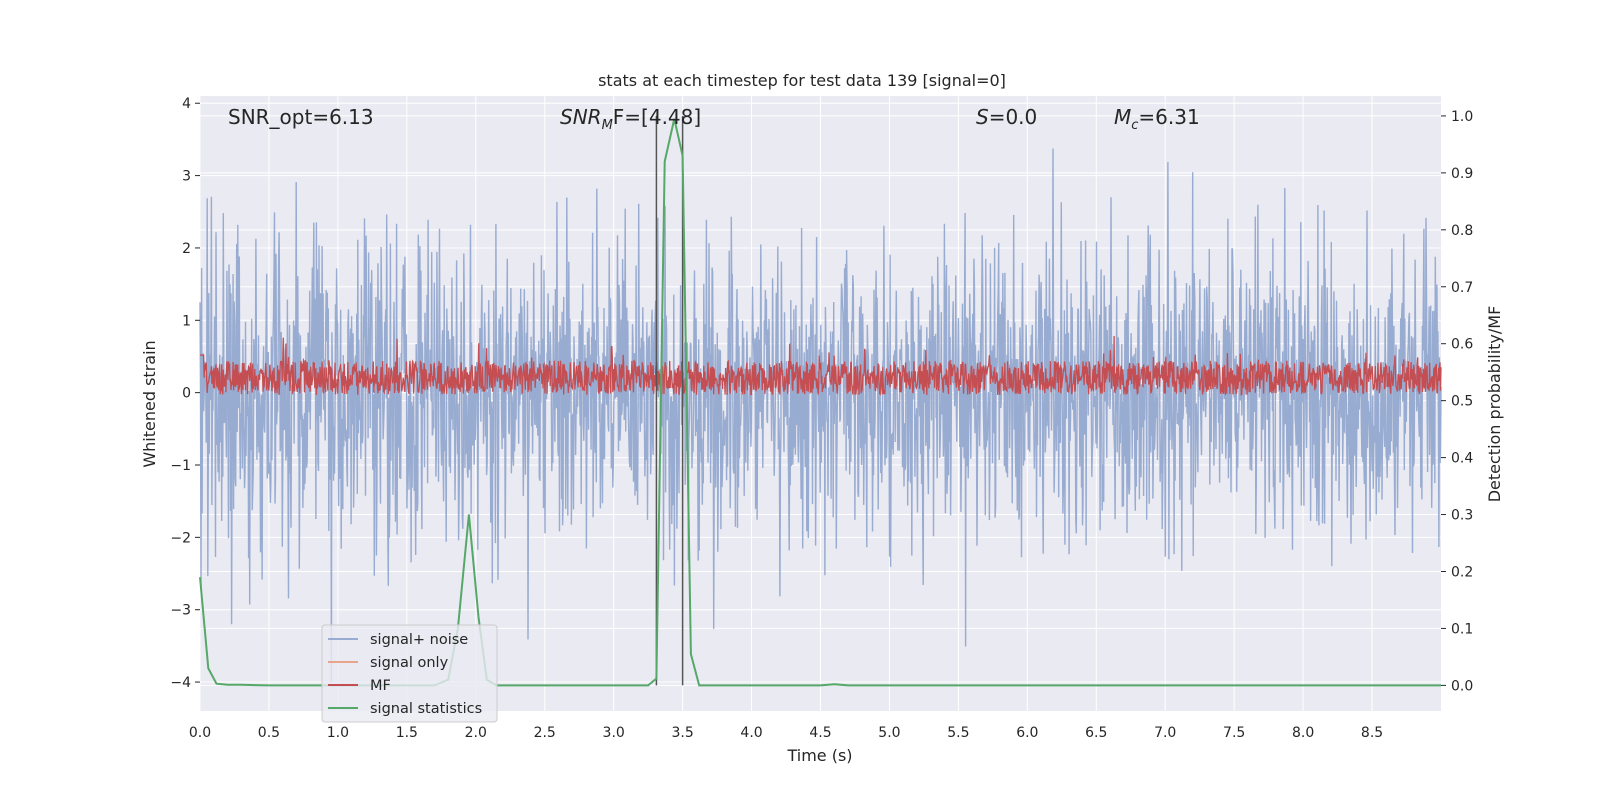  Describe the element at coordinates (301, 117) in the screenshot. I see `annotation-snr-opt: SNR_opt=6.13` at that location.